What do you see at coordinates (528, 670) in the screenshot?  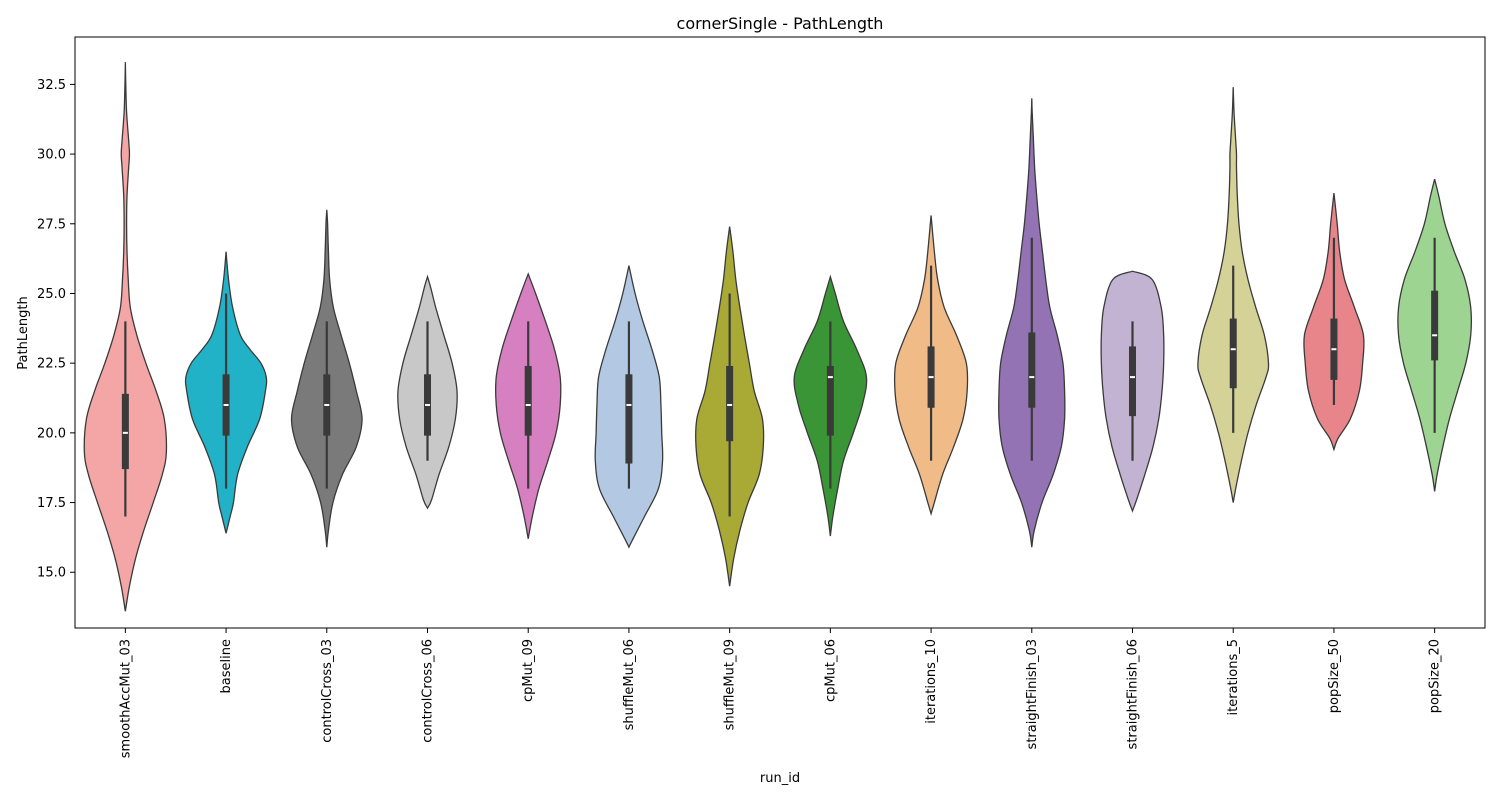 I see `x-tick-label-cpMut_09: cpMut_09` at bounding box center [528, 670].